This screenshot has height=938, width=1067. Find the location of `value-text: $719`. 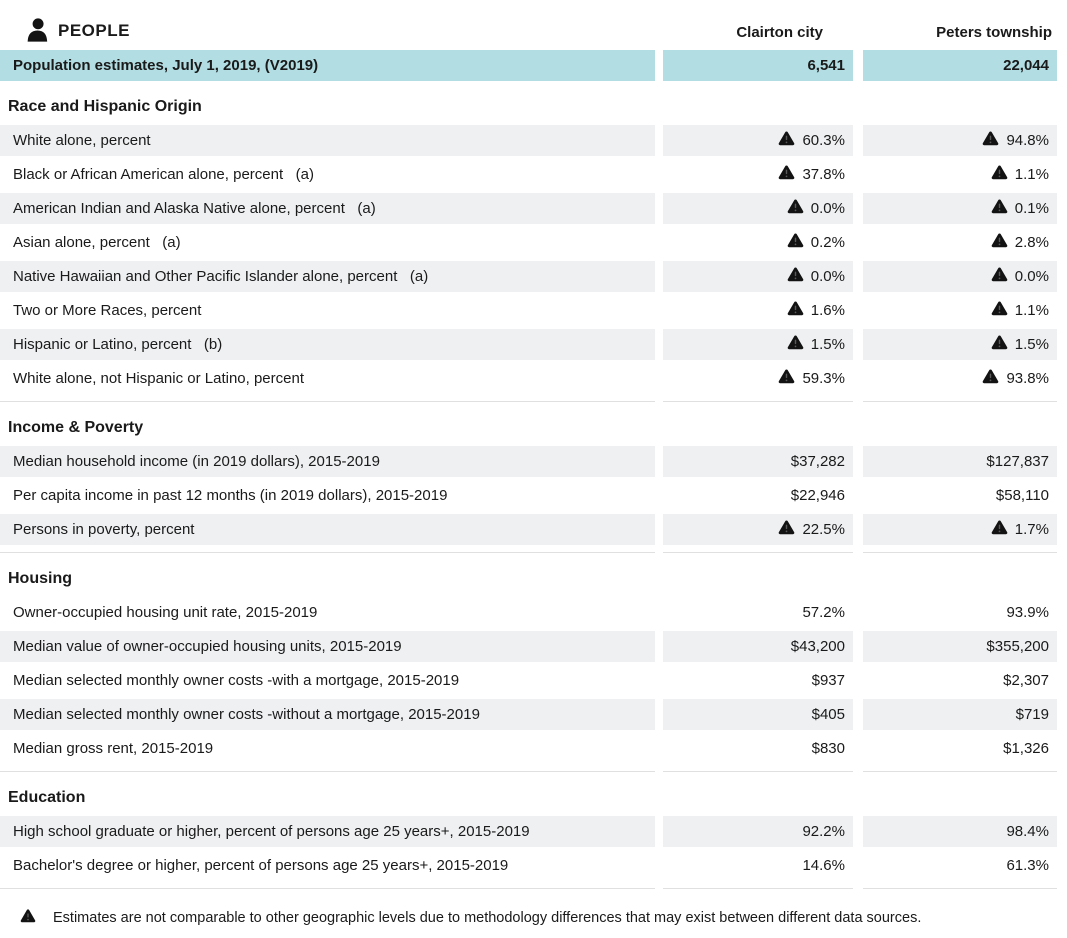

value-text: $719 is located at coordinates (1032, 714).